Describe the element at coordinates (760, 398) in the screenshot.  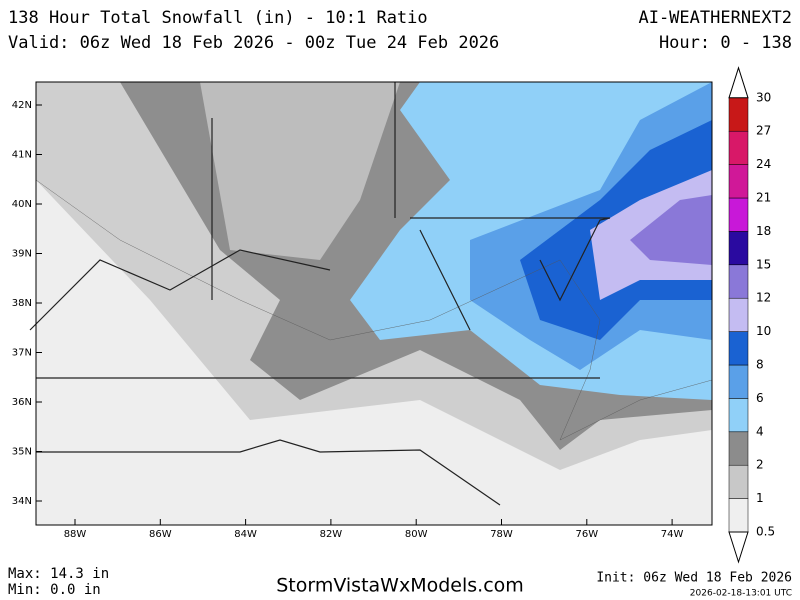
I see `colorbar-label: 6` at that location.